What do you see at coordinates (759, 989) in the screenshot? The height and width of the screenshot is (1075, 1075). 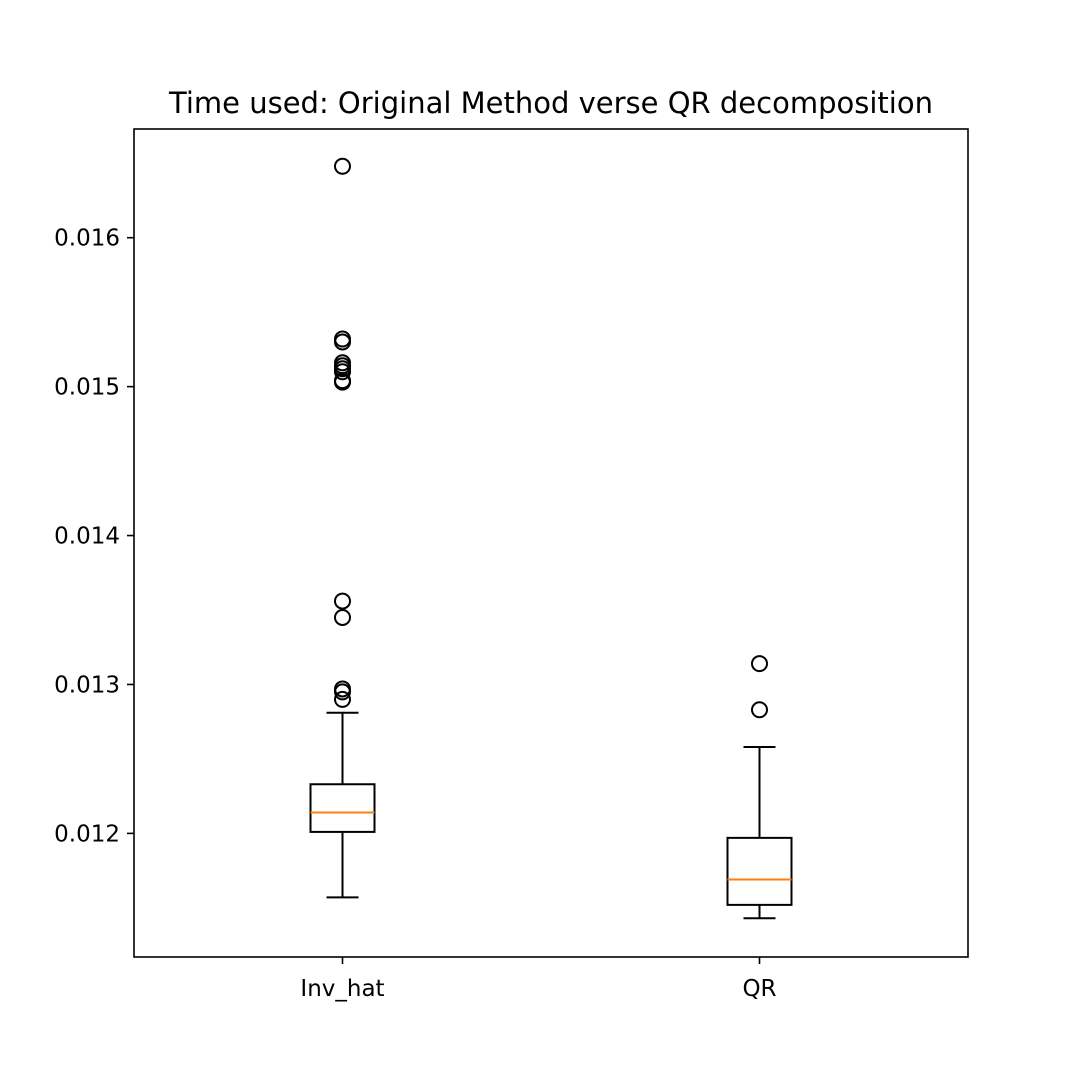 I see `x-tick-label: QR` at bounding box center [759, 989].